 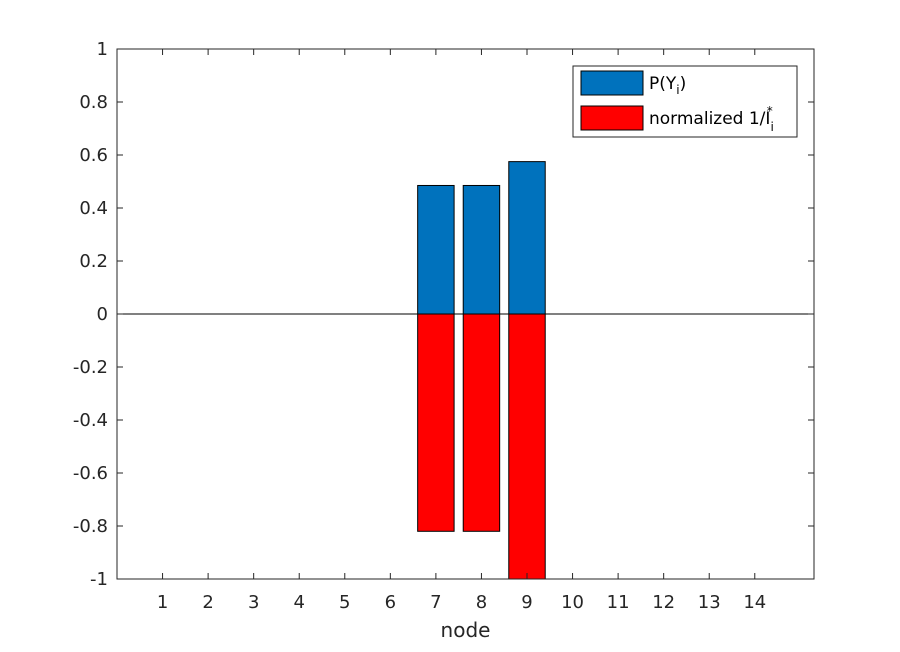 I want to click on x-tick-label: 11, so click(x=618, y=602).